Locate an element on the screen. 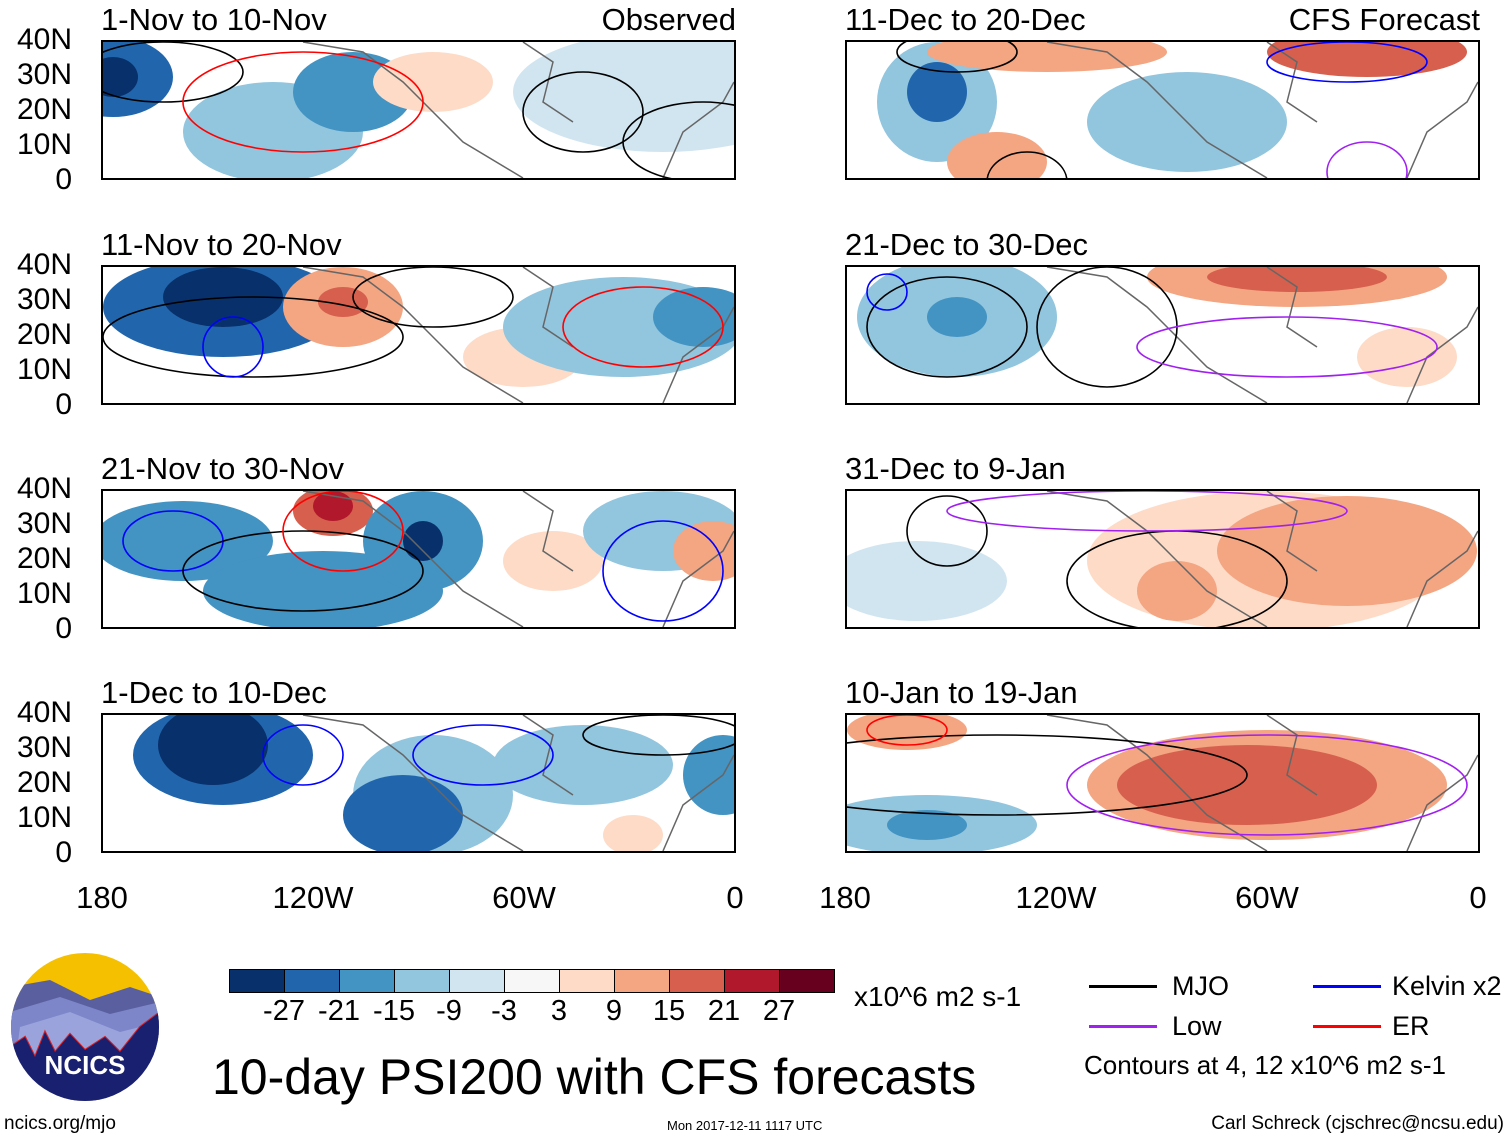  colorbar-label: -27 is located at coordinates (284, 1011).